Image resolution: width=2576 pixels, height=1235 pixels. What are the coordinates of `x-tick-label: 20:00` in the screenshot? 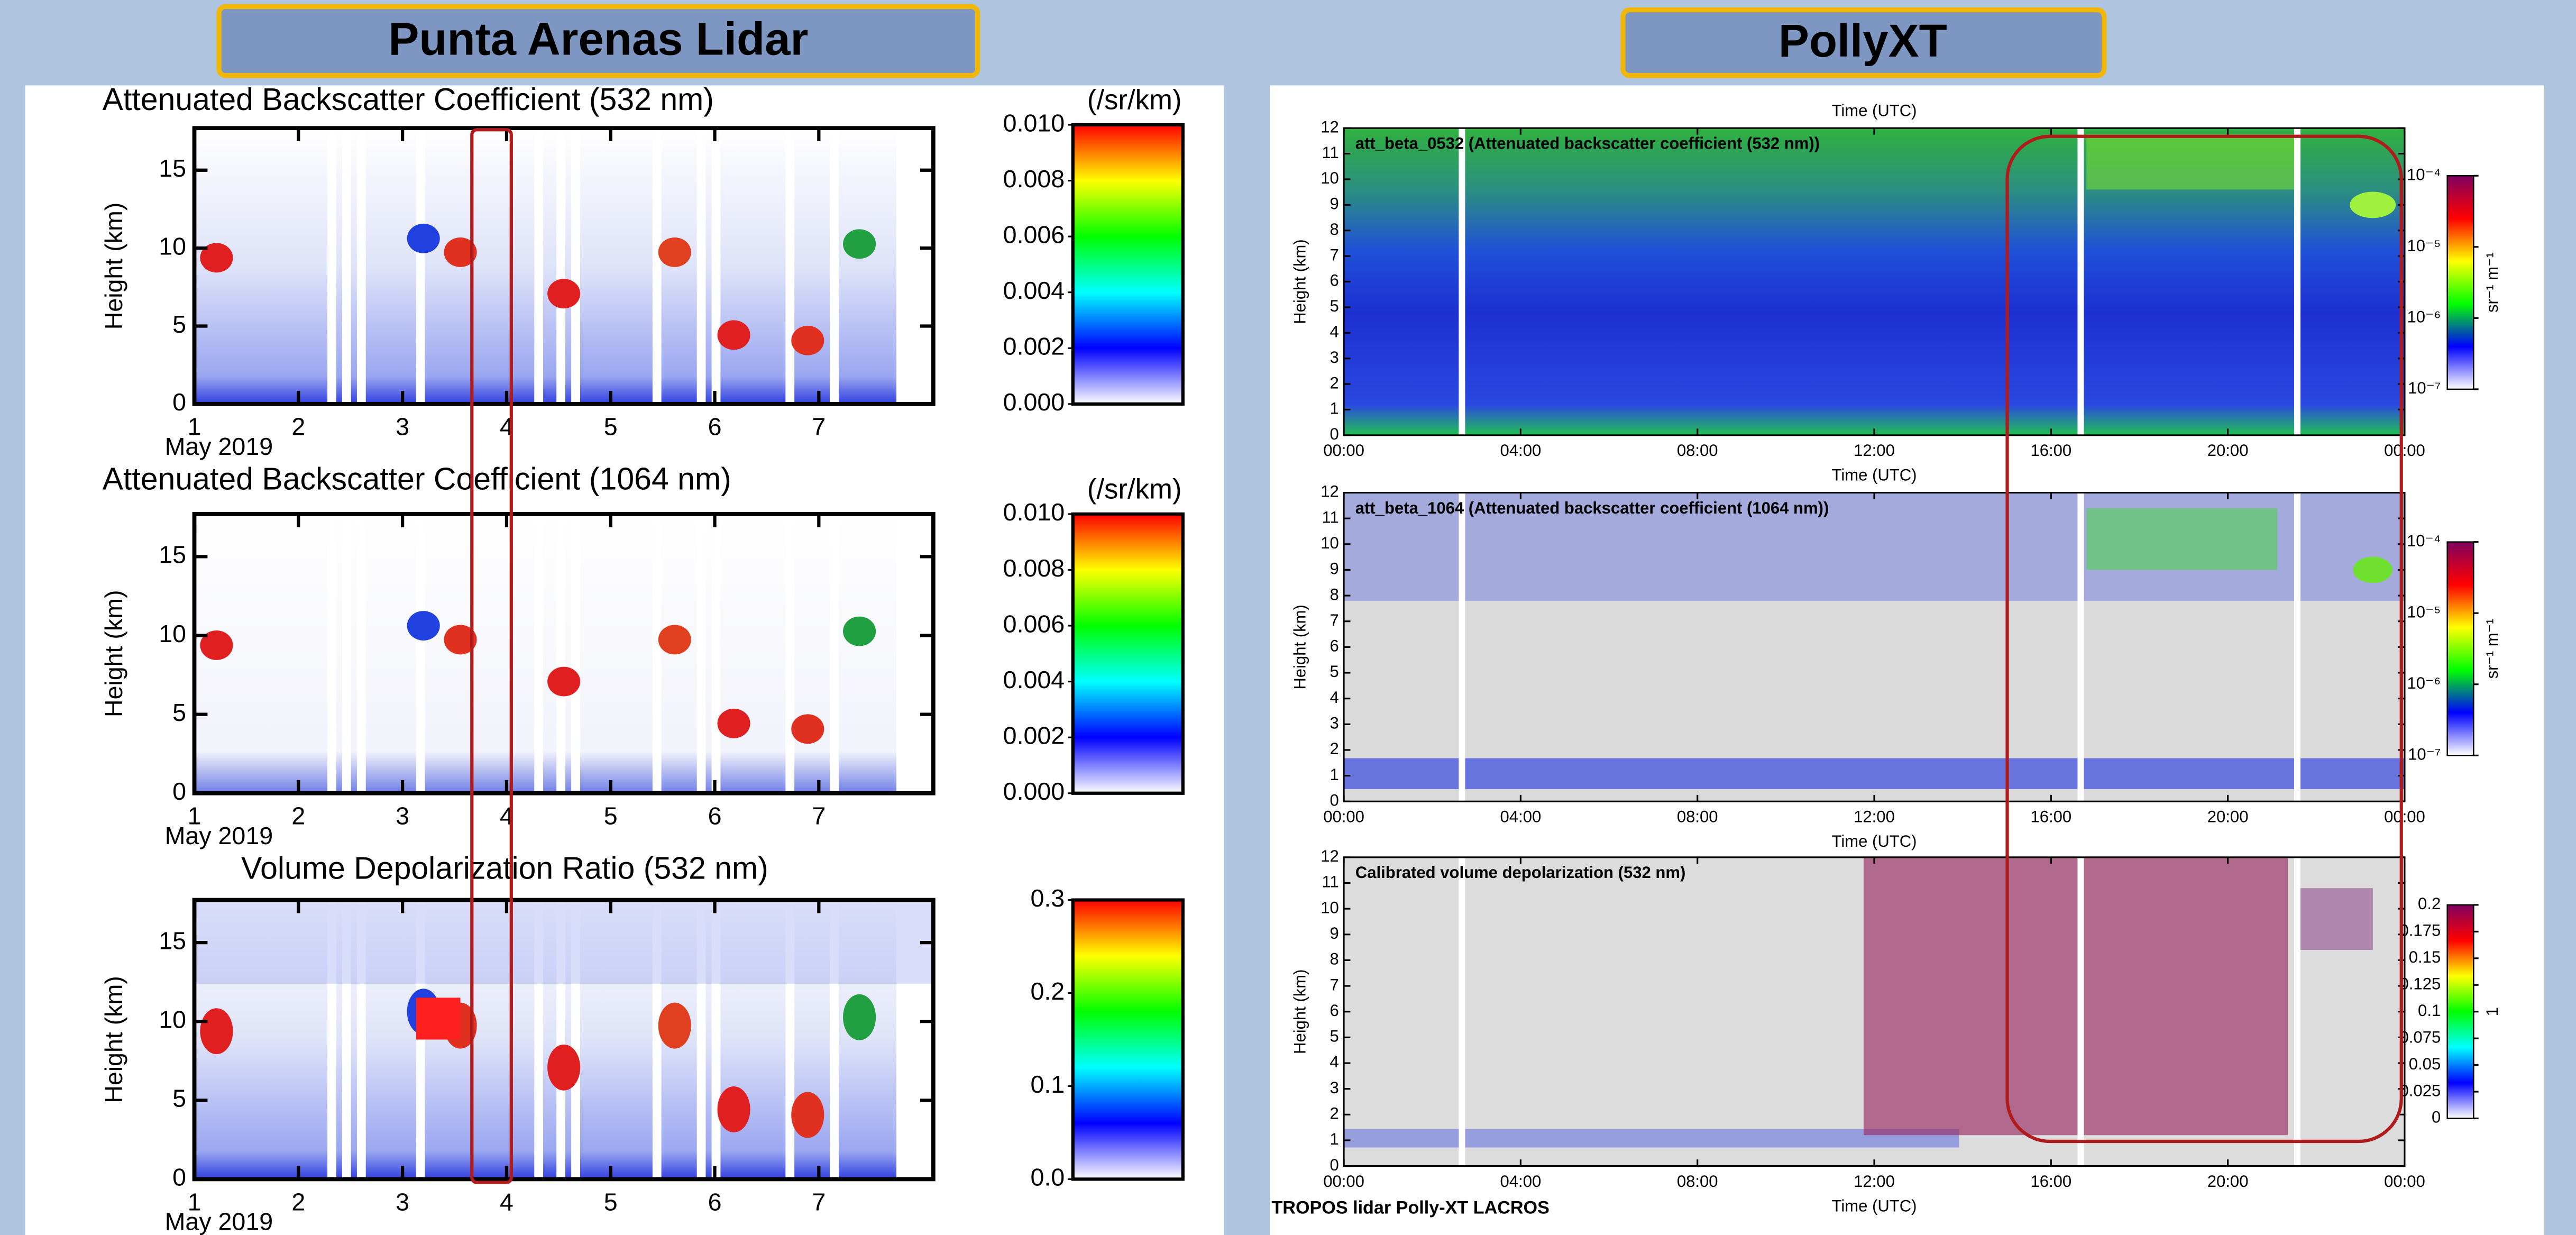 It's located at (2228, 1181).